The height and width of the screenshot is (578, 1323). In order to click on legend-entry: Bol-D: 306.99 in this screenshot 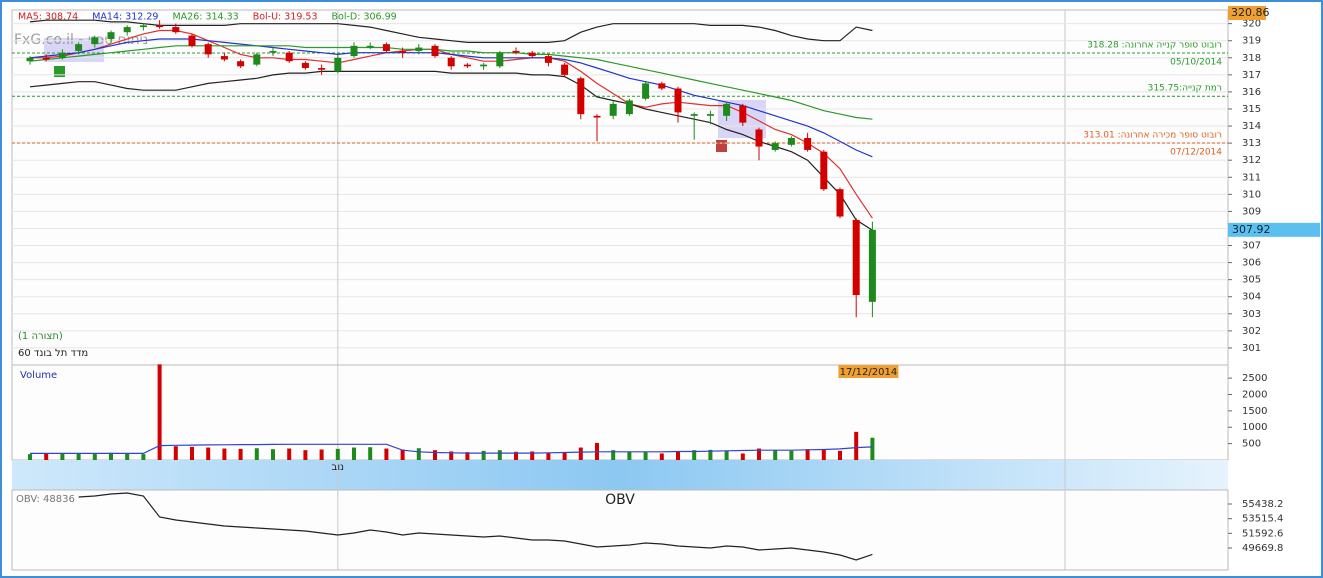, I will do `click(364, 17)`.